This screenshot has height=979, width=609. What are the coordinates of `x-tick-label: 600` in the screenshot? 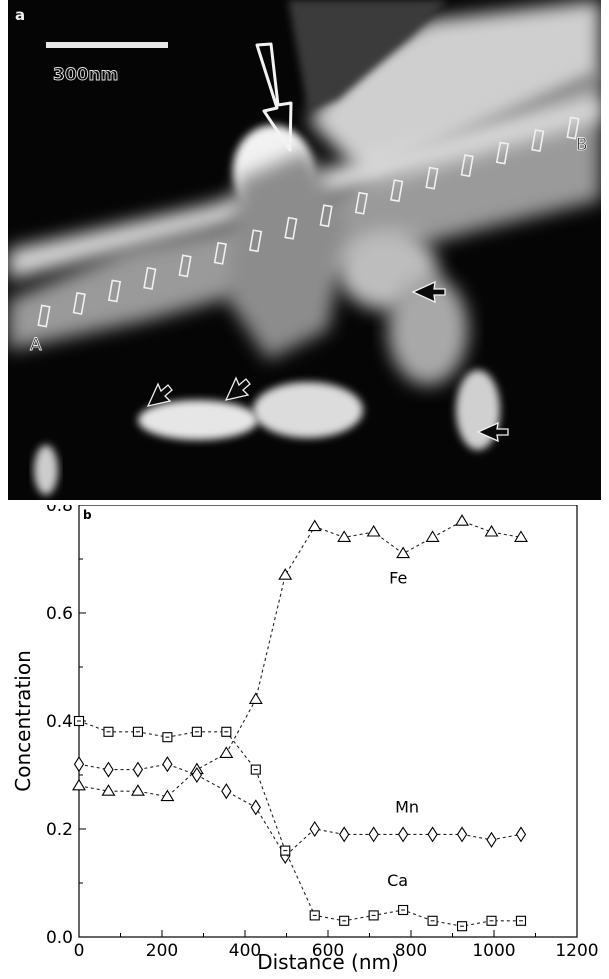 It's located at (328, 951).